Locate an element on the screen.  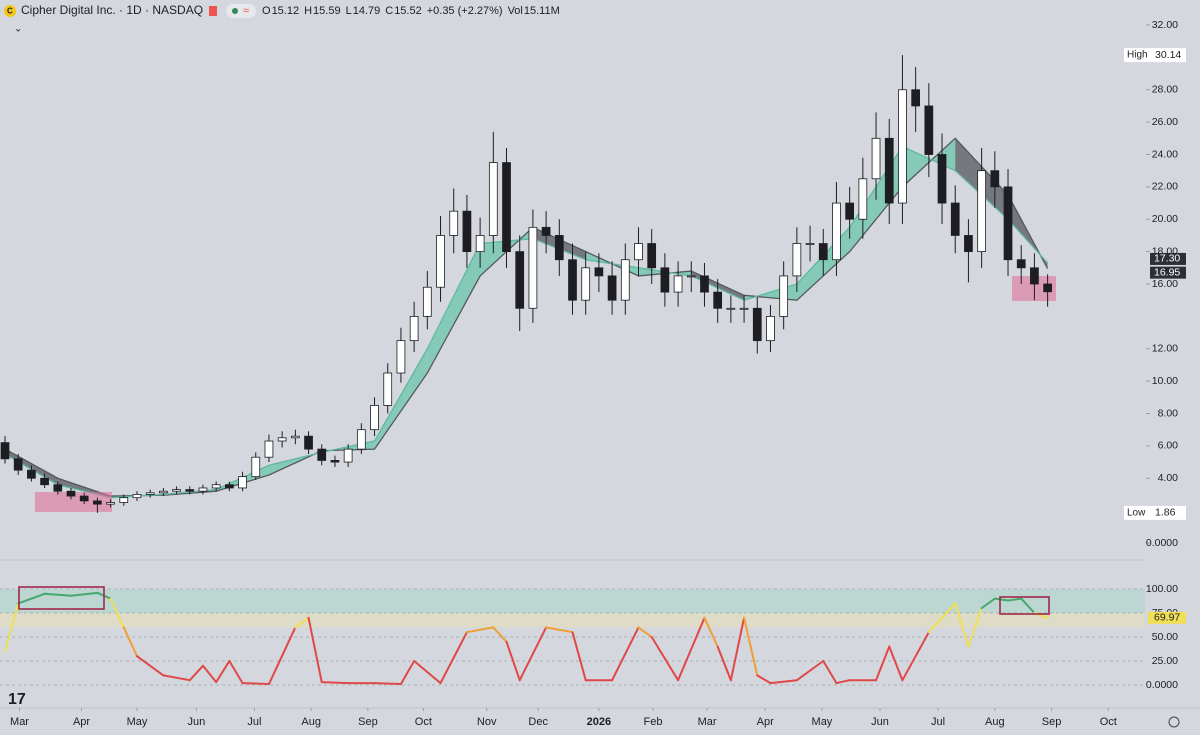
y-tick-label: 24.00 is located at coordinates (1165, 154).